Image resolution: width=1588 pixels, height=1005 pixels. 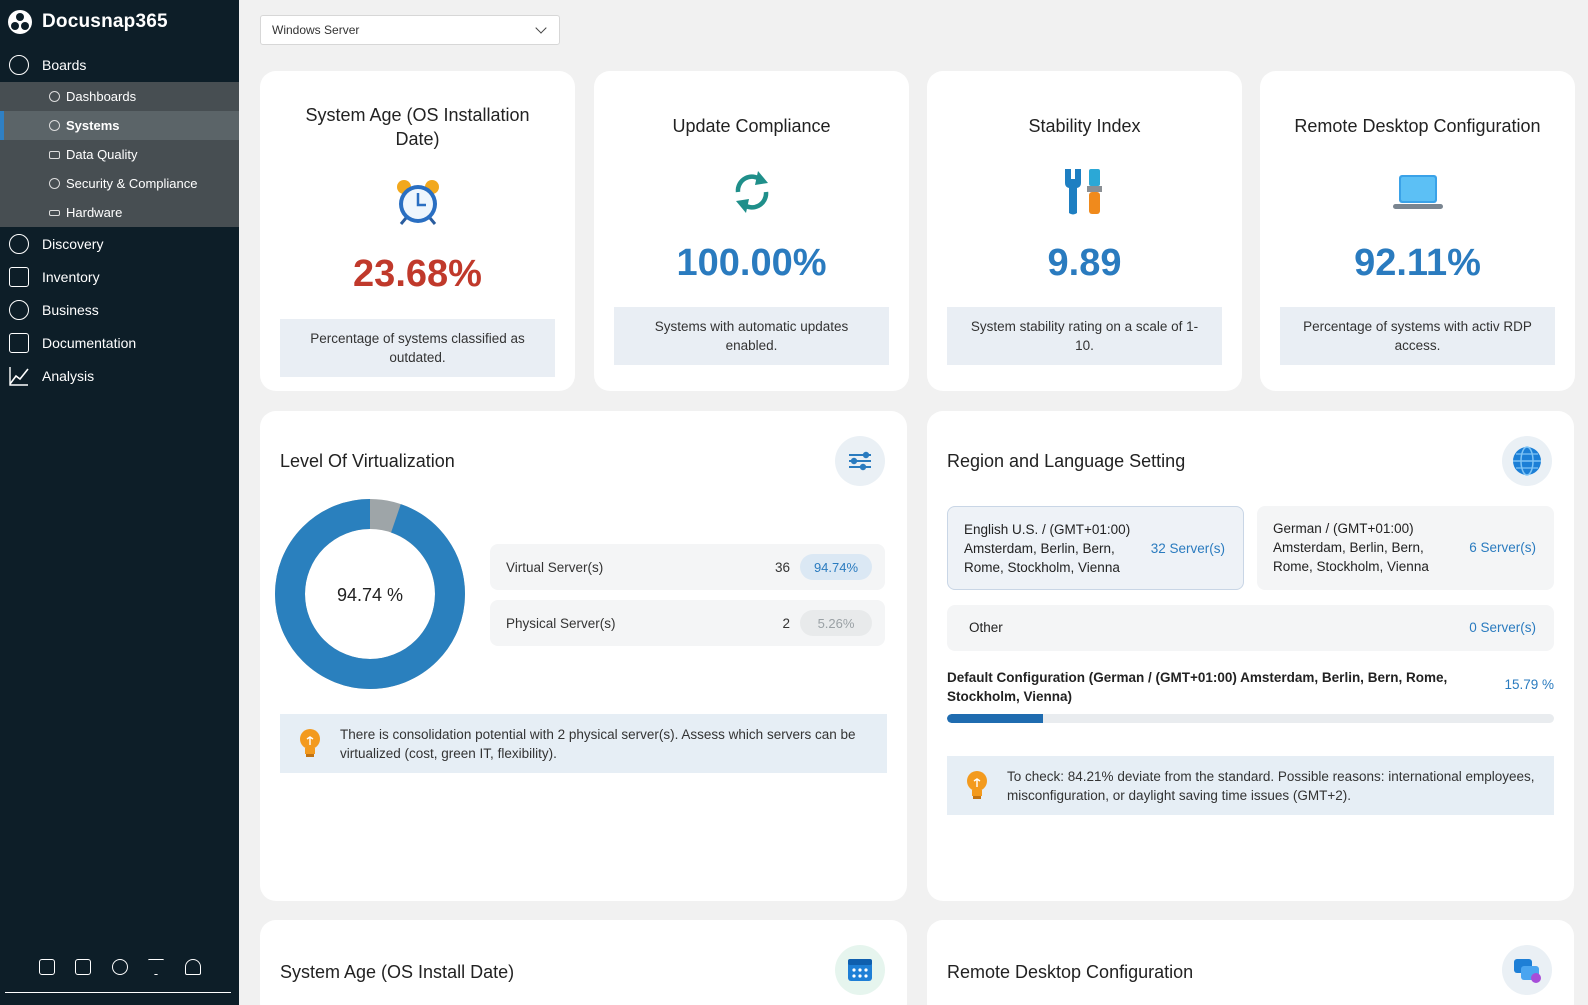 I want to click on filter-icon, so click(x=156, y=967).